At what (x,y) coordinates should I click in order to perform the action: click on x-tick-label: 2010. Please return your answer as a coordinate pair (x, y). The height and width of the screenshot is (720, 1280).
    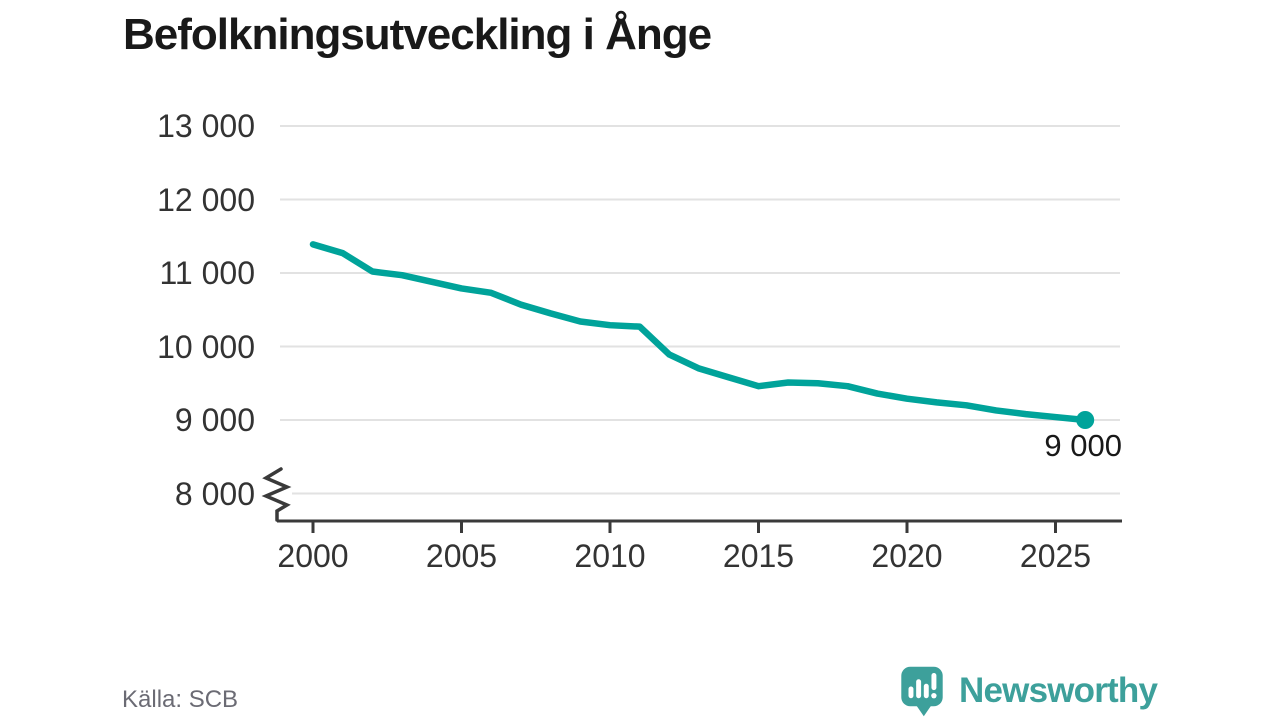
    Looking at the image, I should click on (610, 556).